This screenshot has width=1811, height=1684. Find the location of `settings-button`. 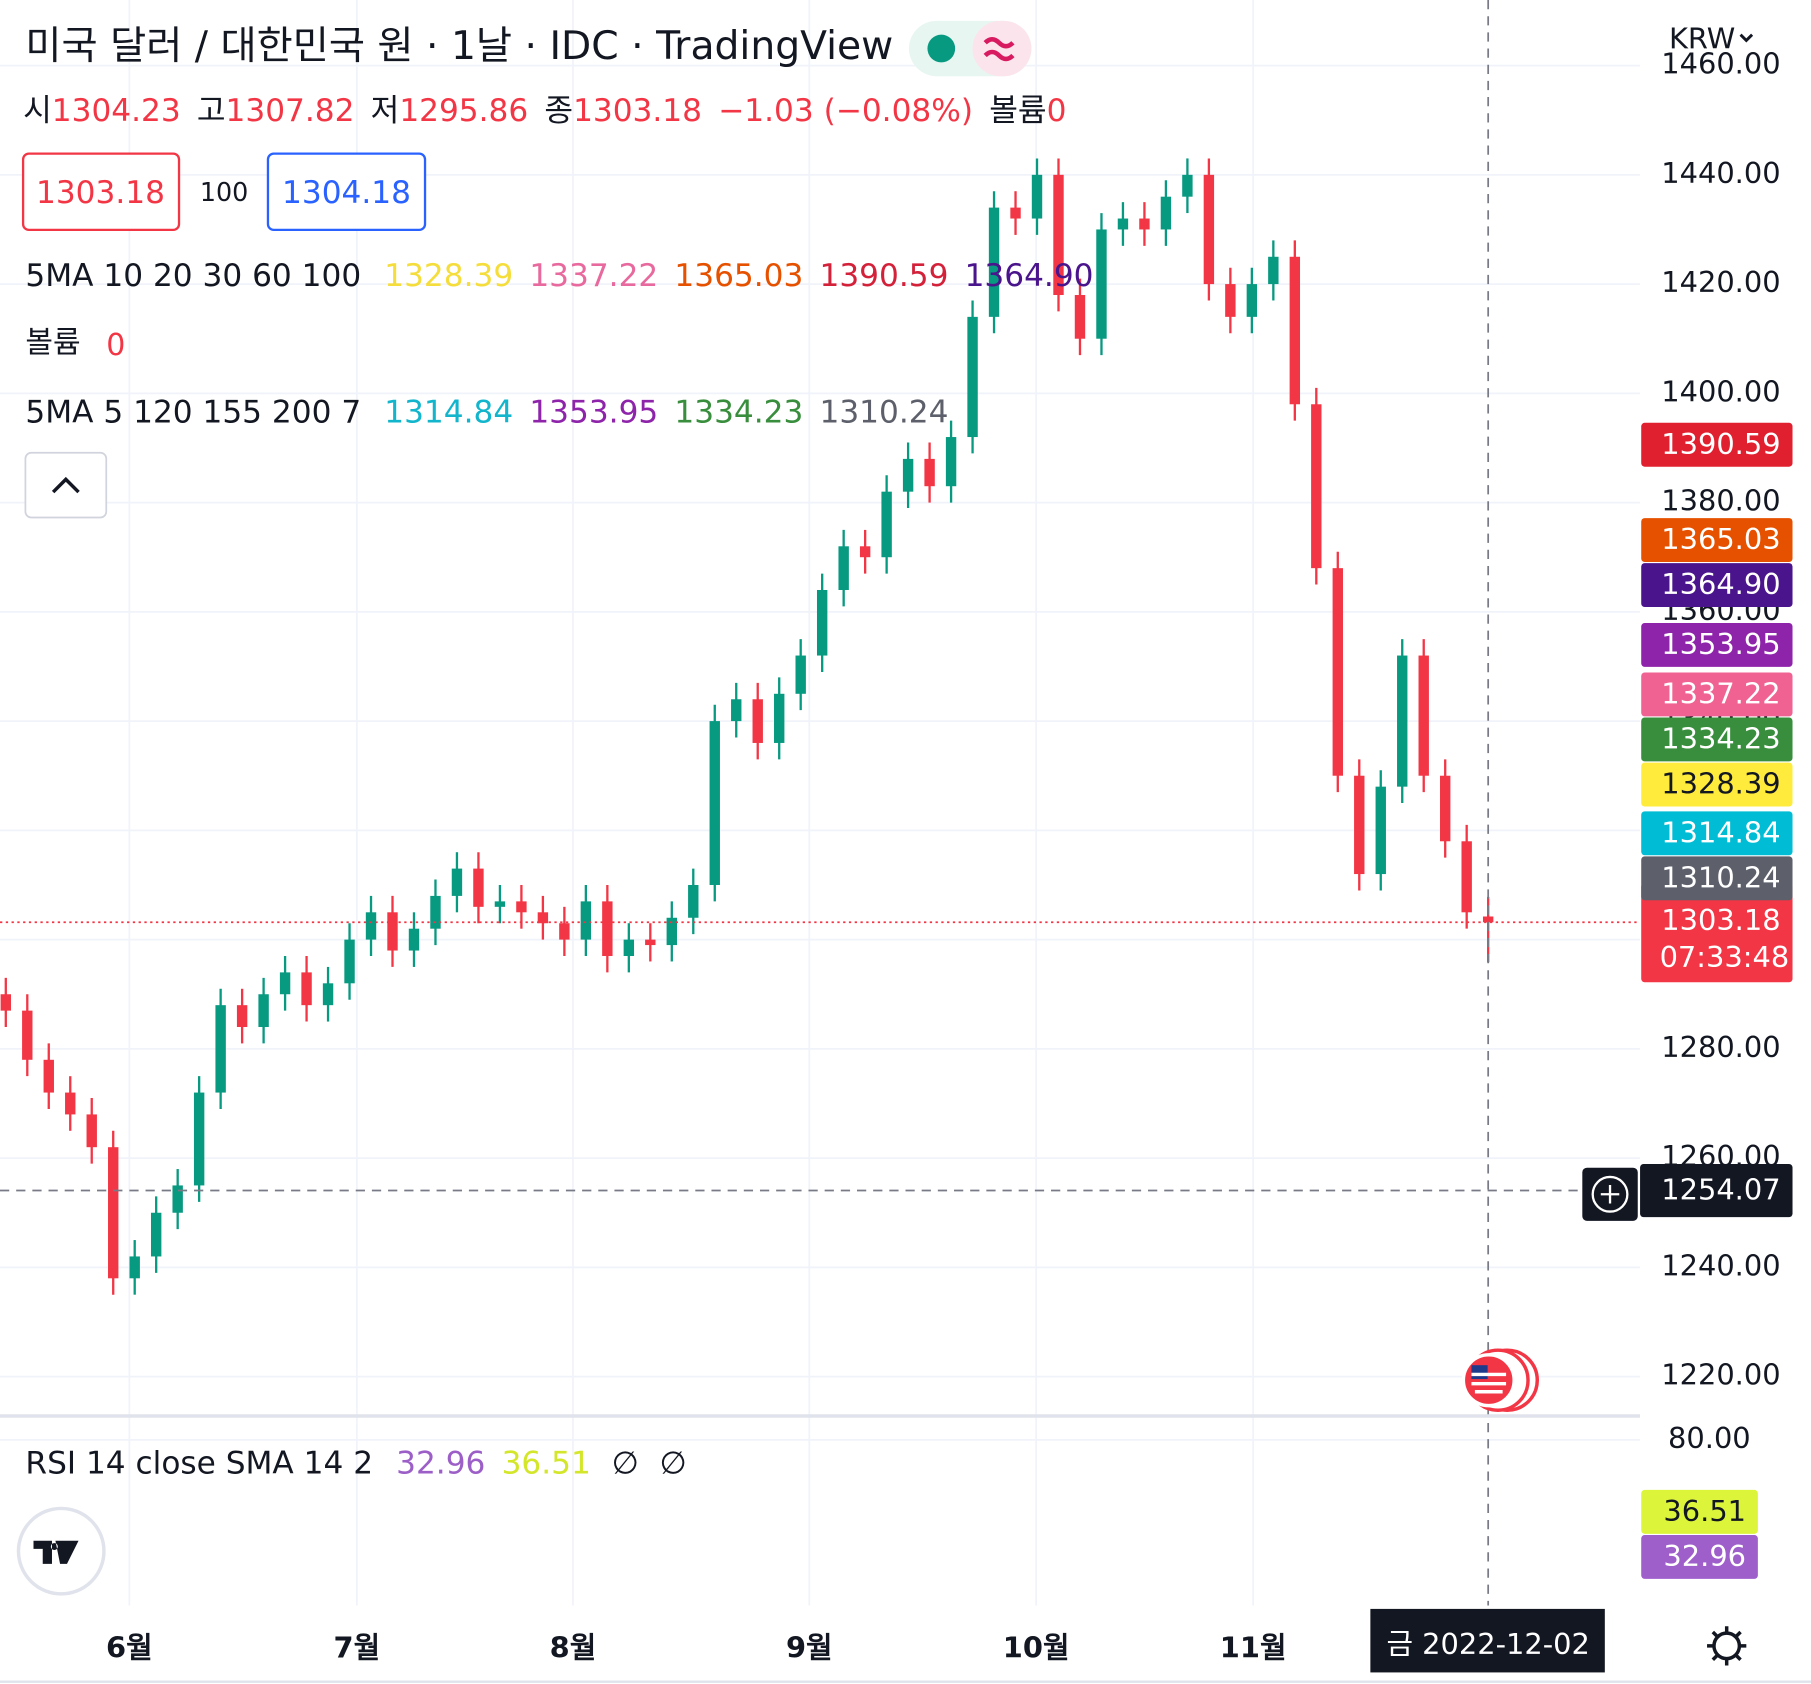

settings-button is located at coordinates (1727, 1646).